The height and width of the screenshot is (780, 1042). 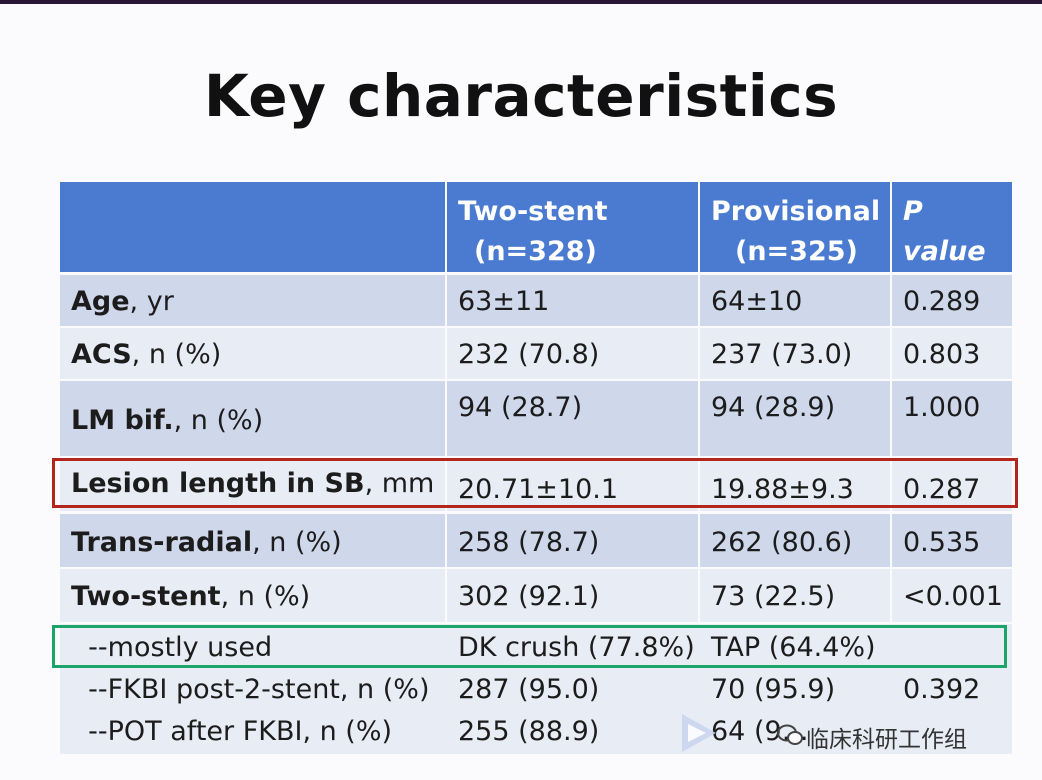 I want to click on watermark-text: 临床科研工作组, so click(x=886, y=740).